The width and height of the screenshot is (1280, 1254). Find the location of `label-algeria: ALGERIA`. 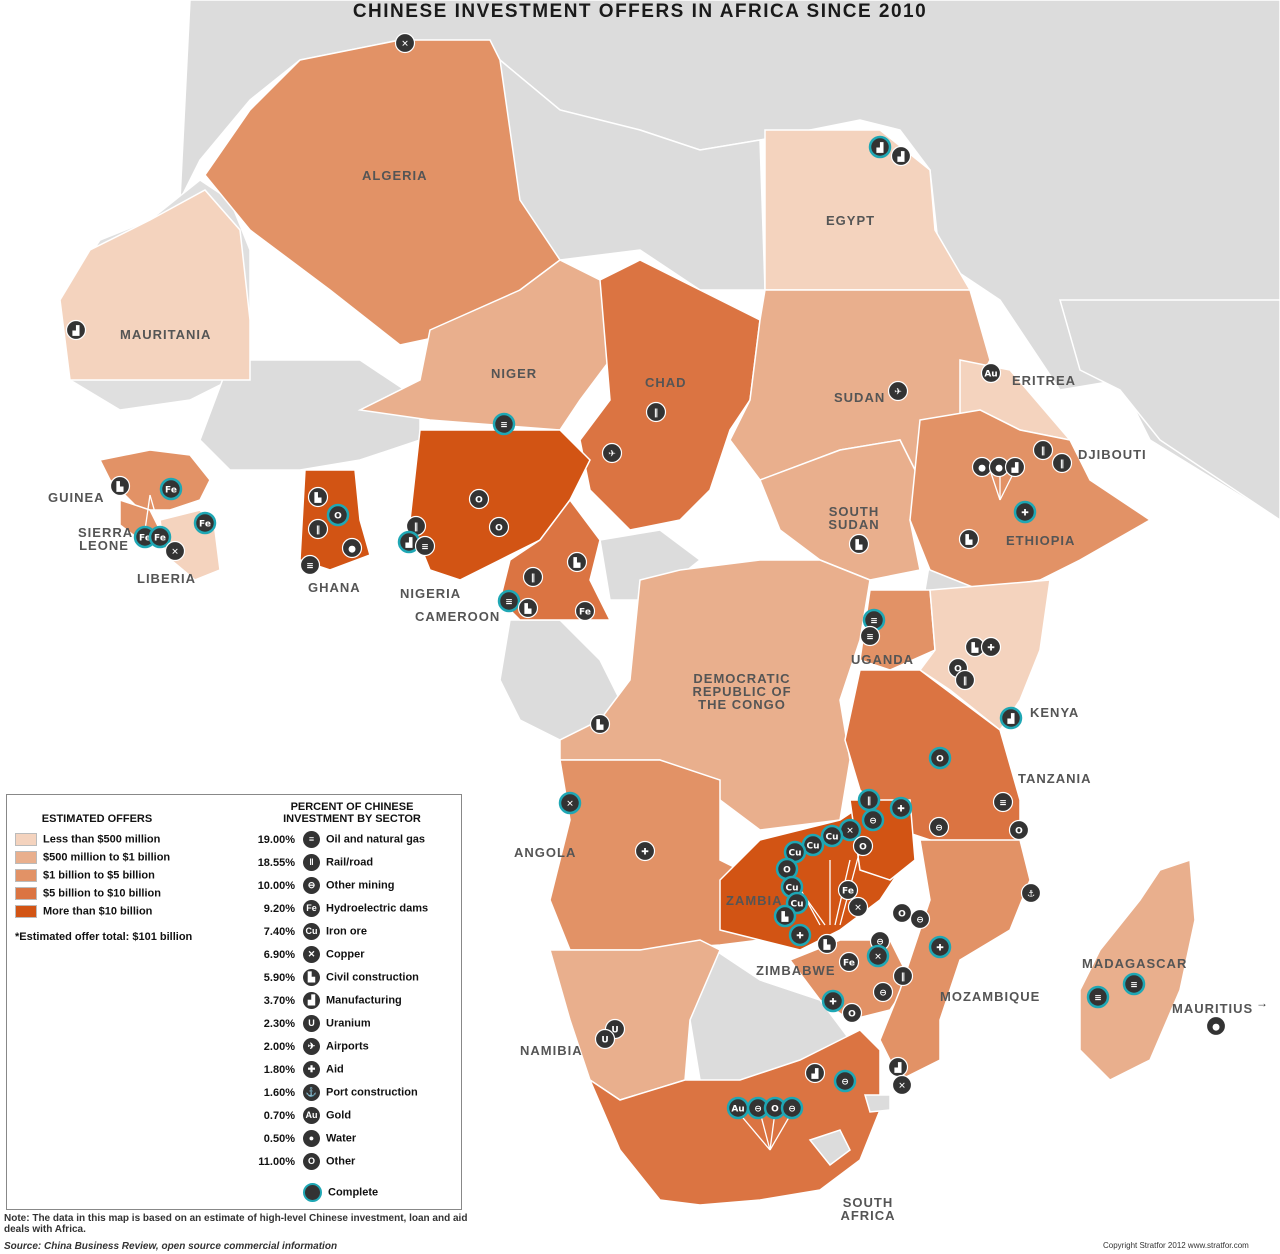

label-algeria: ALGERIA is located at coordinates (395, 175).